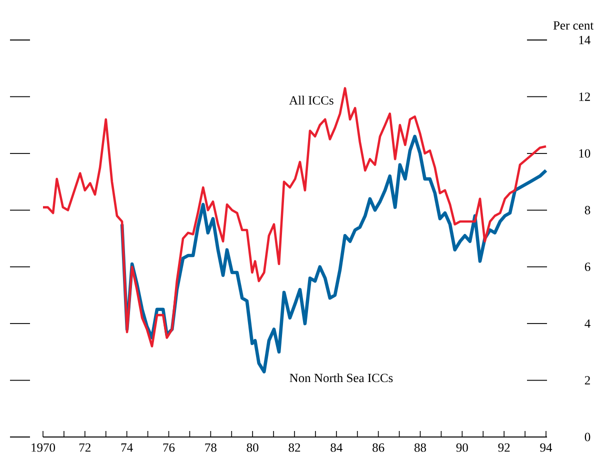  Describe the element at coordinates (587, 323) in the screenshot. I see `y-tick-label: 4` at that location.